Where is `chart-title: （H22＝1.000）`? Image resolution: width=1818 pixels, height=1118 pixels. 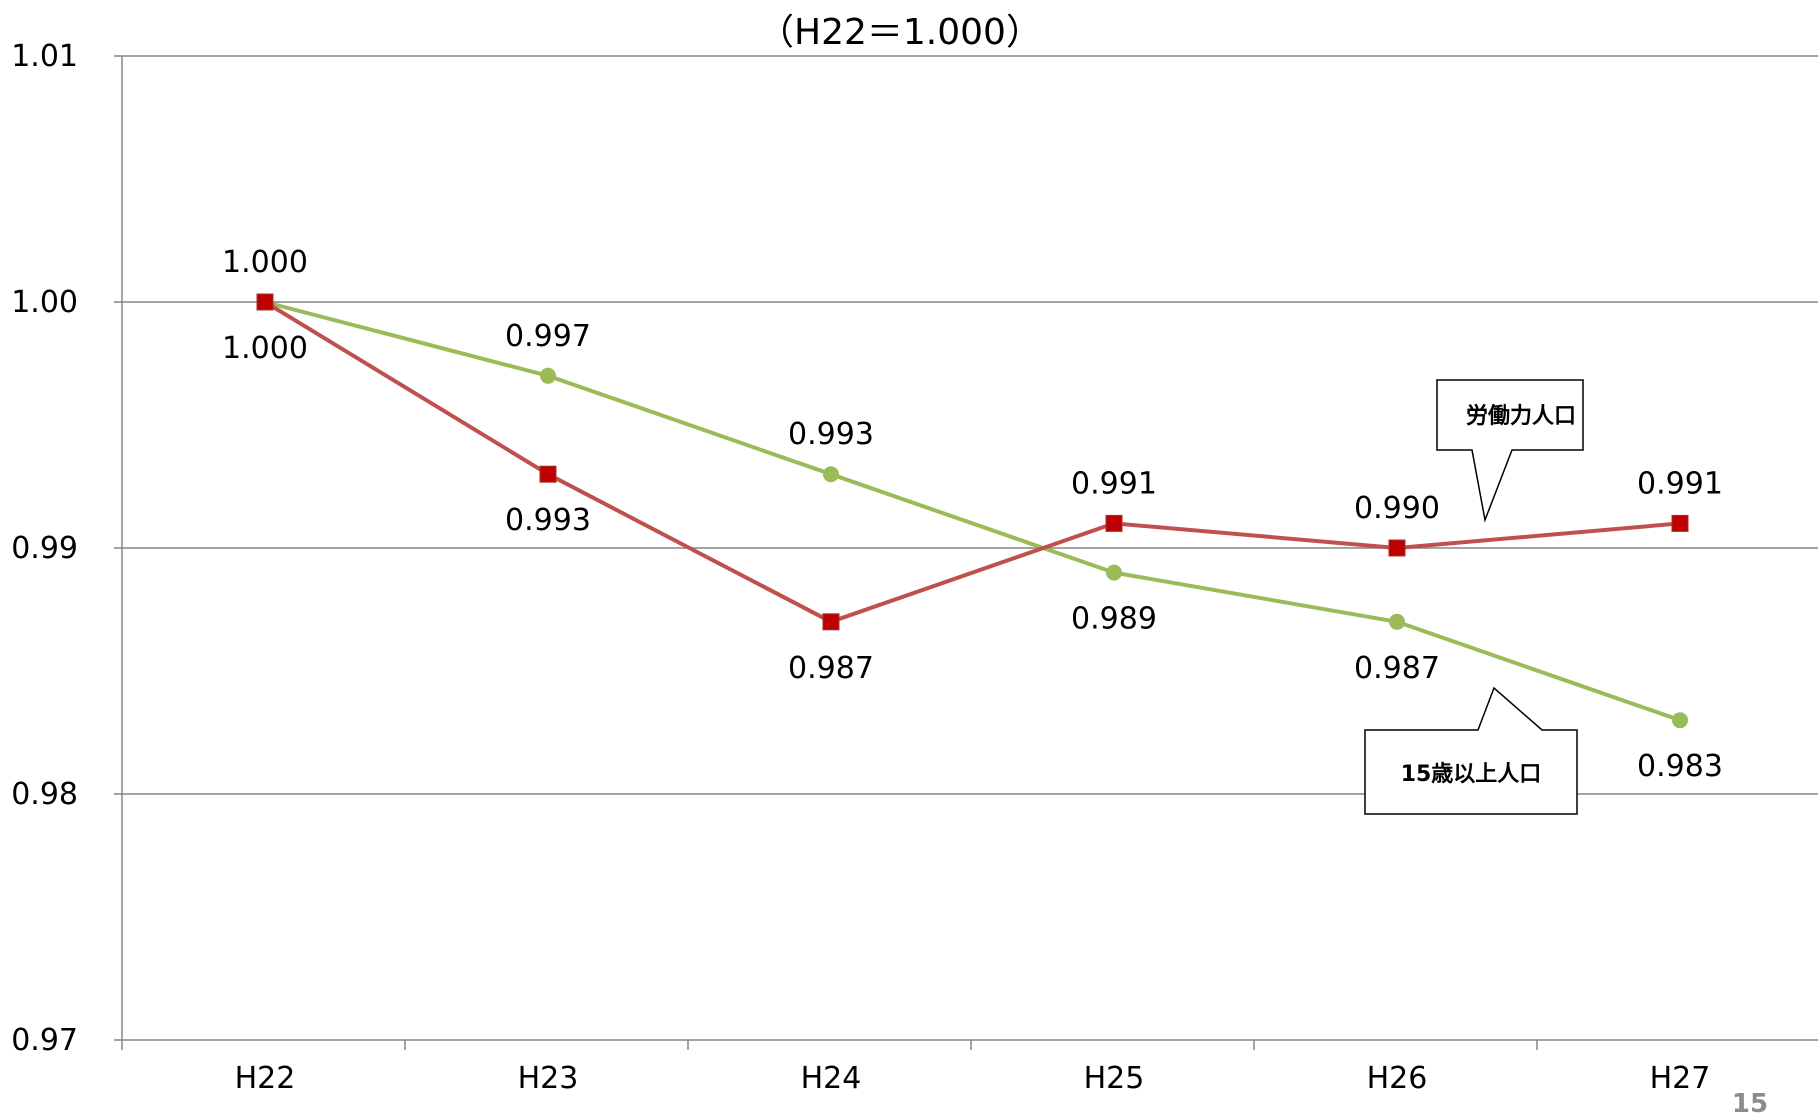
chart-title: （H22＝1.000） is located at coordinates (900, 32).